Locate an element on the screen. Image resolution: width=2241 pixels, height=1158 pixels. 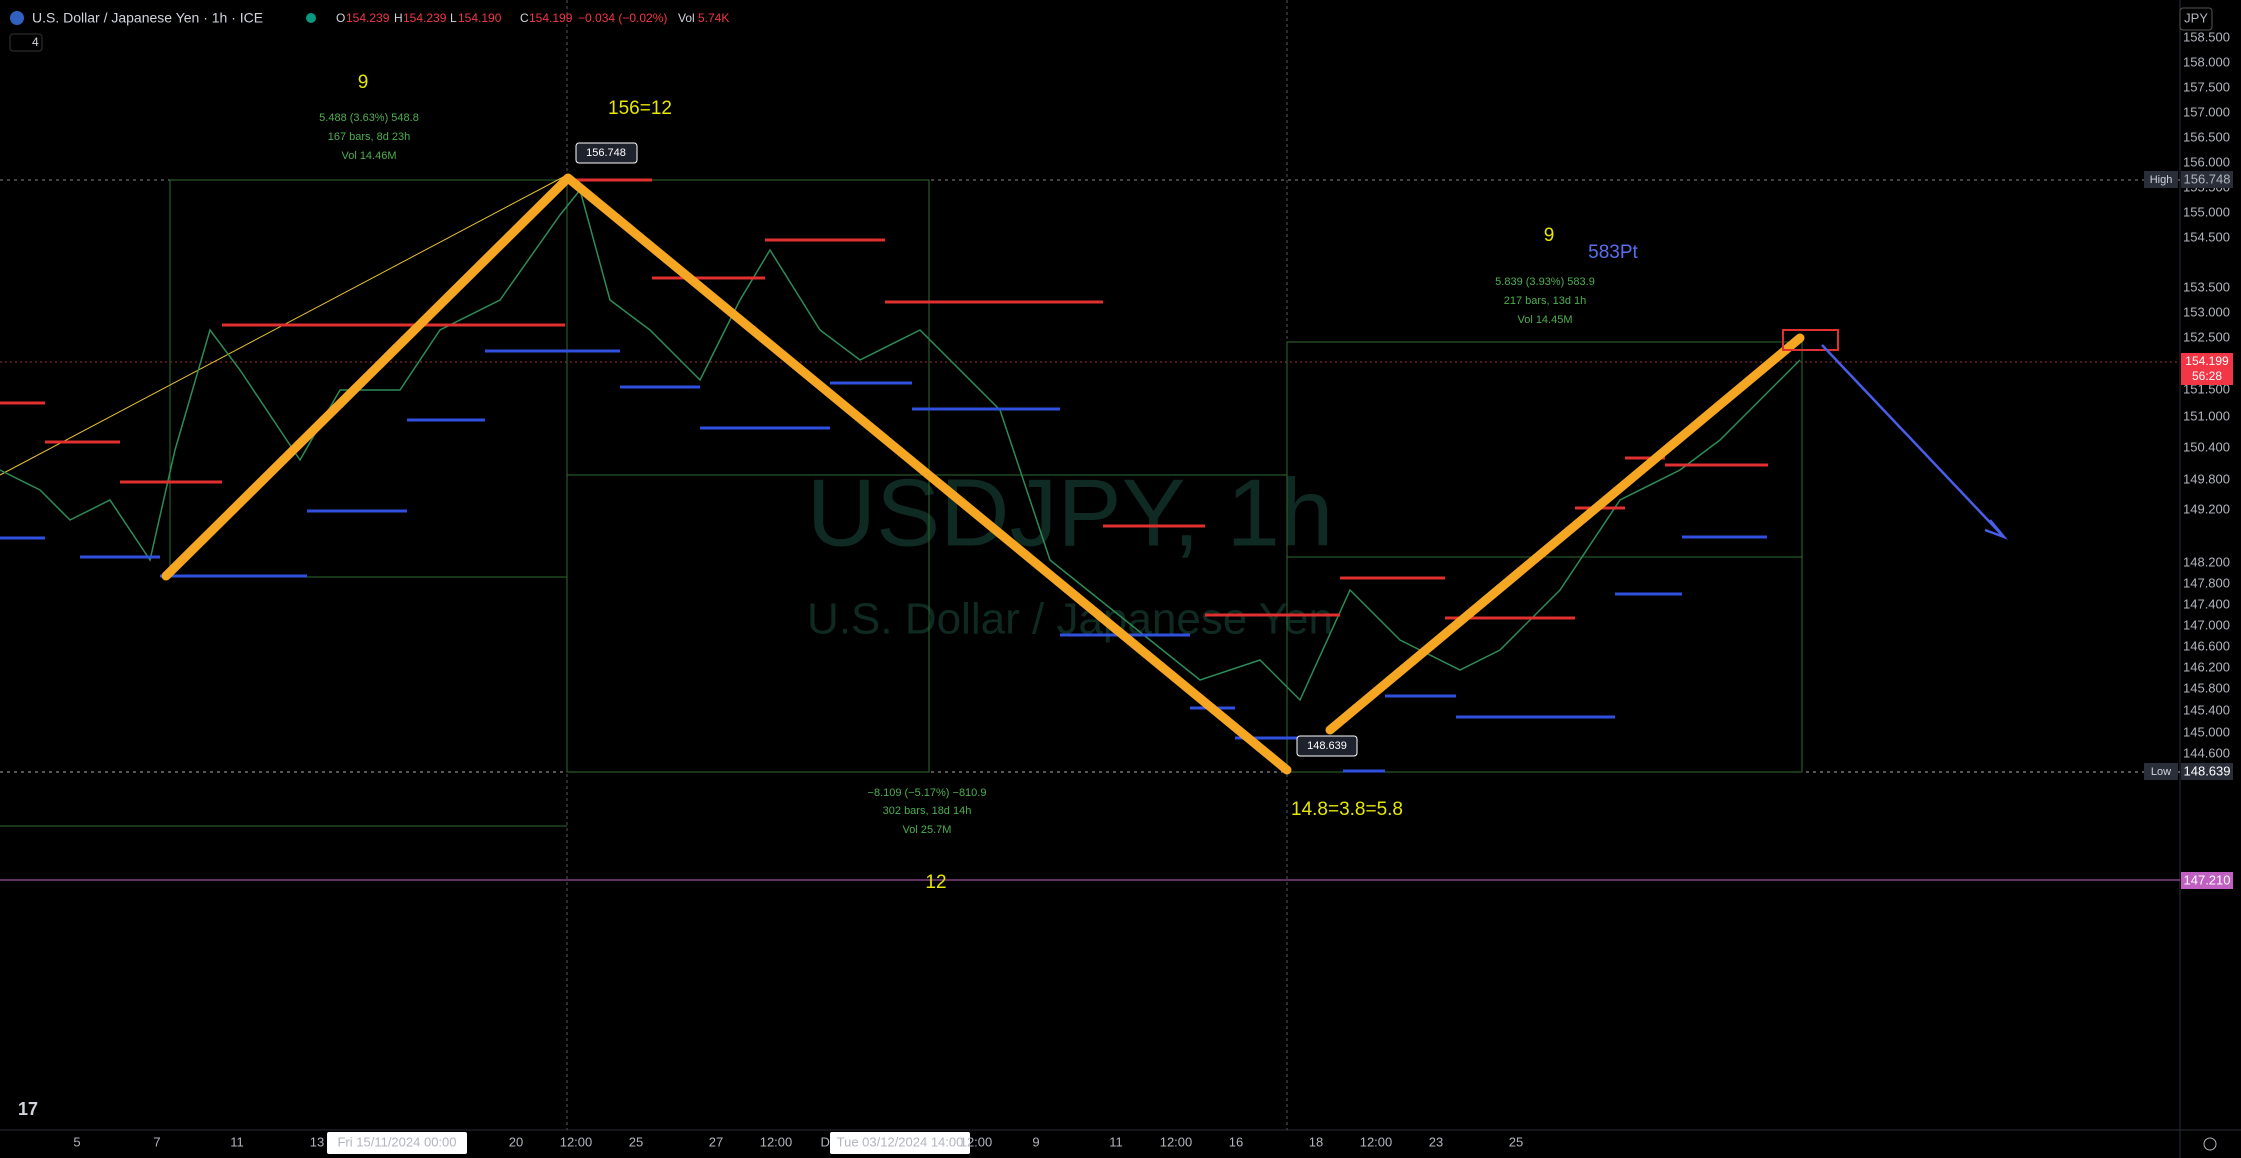
low-tag: Low is located at coordinates (2161, 772).